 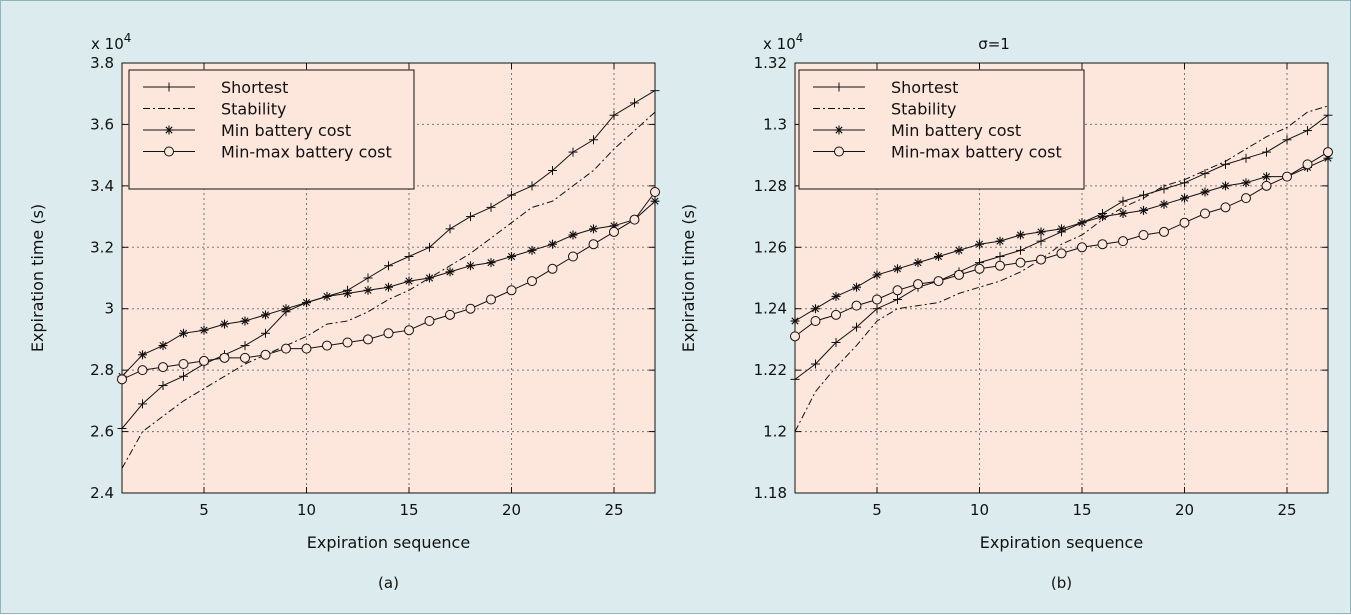 What do you see at coordinates (254, 87) in the screenshot?
I see `legend-label: Shortest` at bounding box center [254, 87].